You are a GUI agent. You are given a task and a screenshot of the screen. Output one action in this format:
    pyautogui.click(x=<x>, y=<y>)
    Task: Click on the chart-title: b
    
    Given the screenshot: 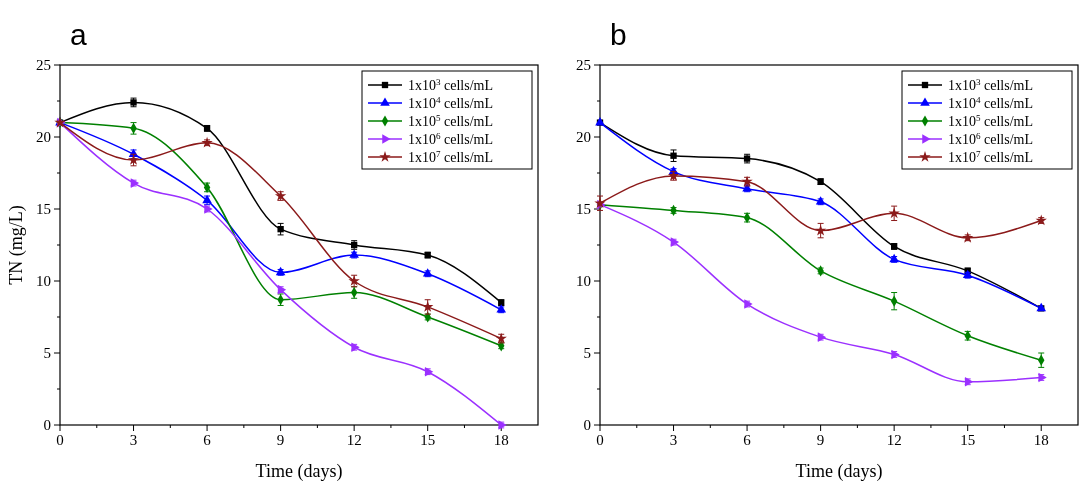 What is the action you would take?
    pyautogui.click(x=618, y=34)
    